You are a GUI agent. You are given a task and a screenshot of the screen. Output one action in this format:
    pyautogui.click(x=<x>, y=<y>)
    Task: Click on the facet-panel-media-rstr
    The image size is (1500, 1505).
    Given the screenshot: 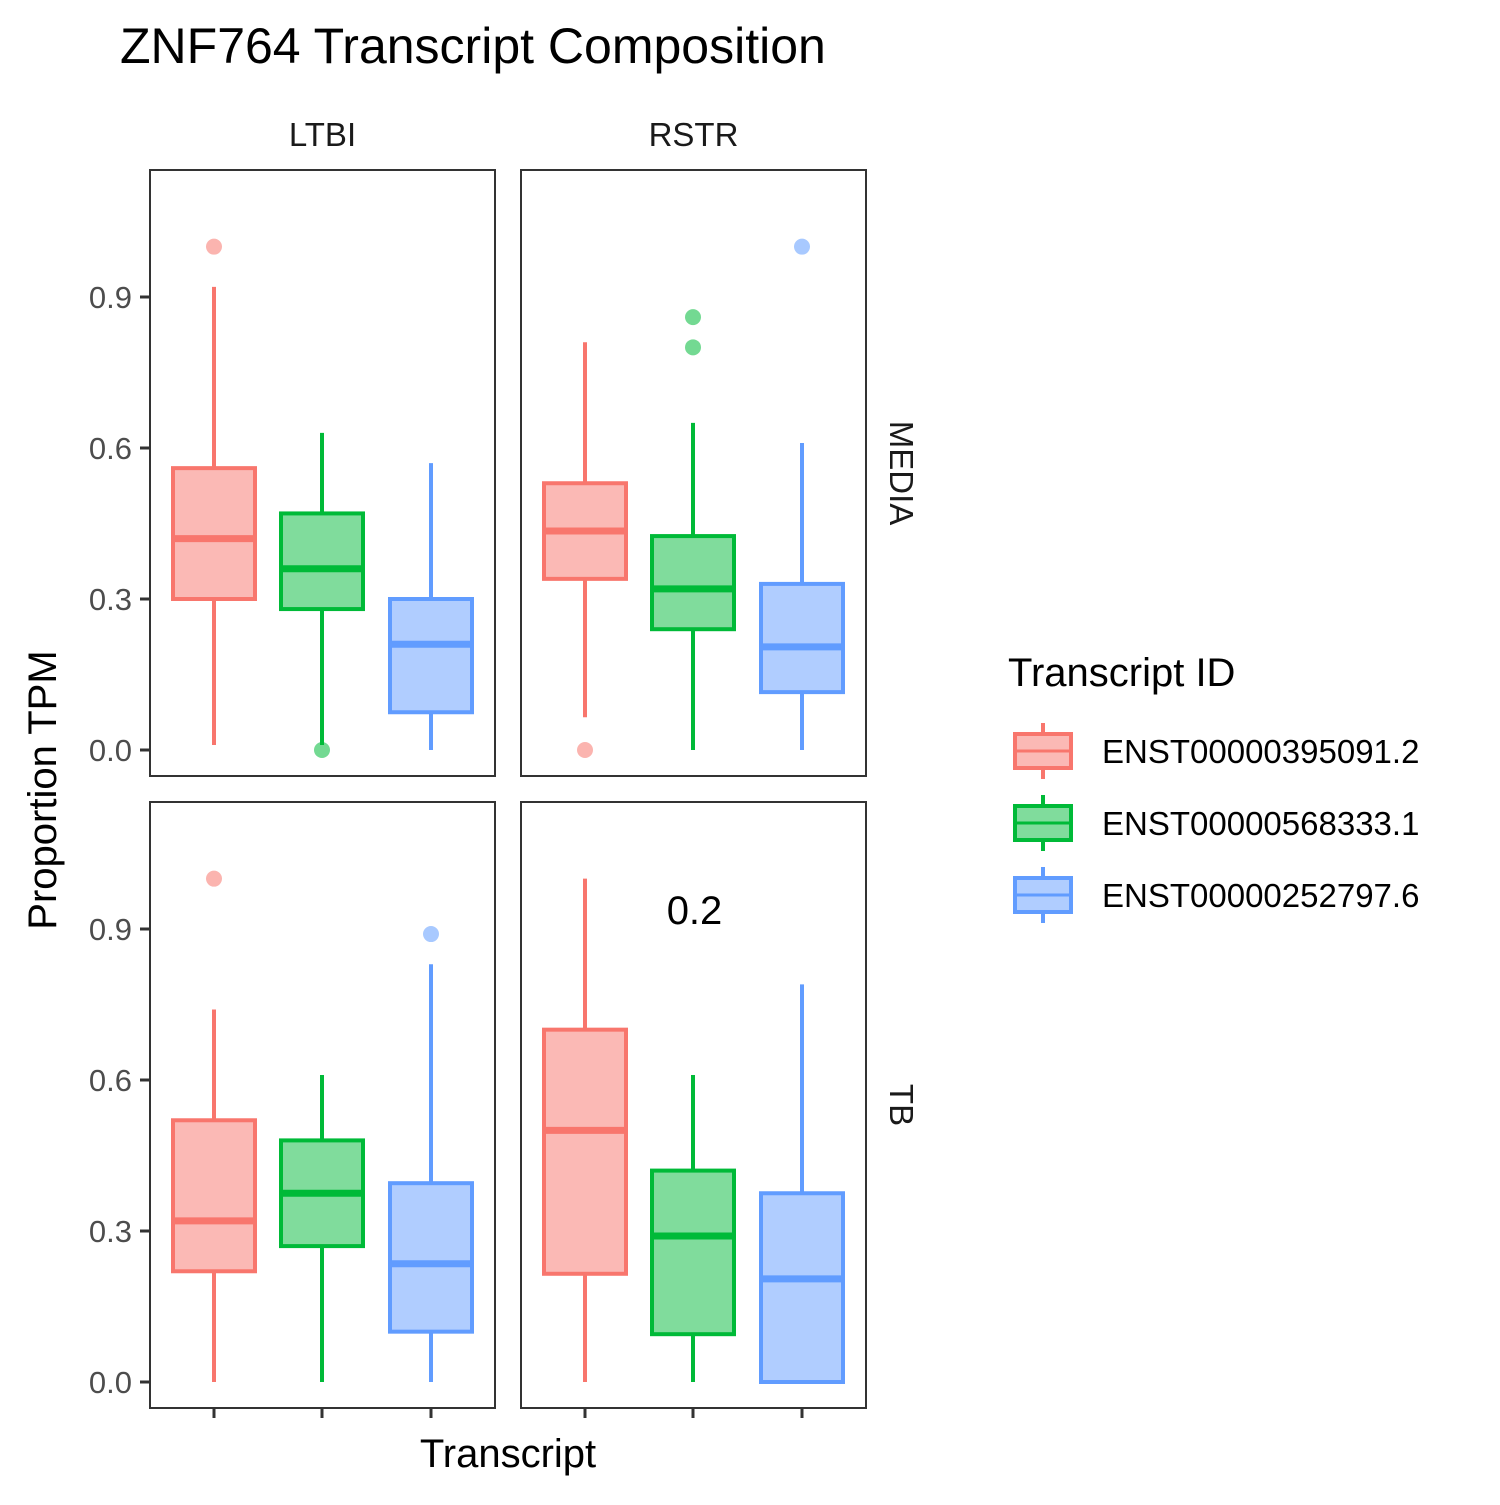 What is the action you would take?
    pyautogui.click(x=693, y=473)
    